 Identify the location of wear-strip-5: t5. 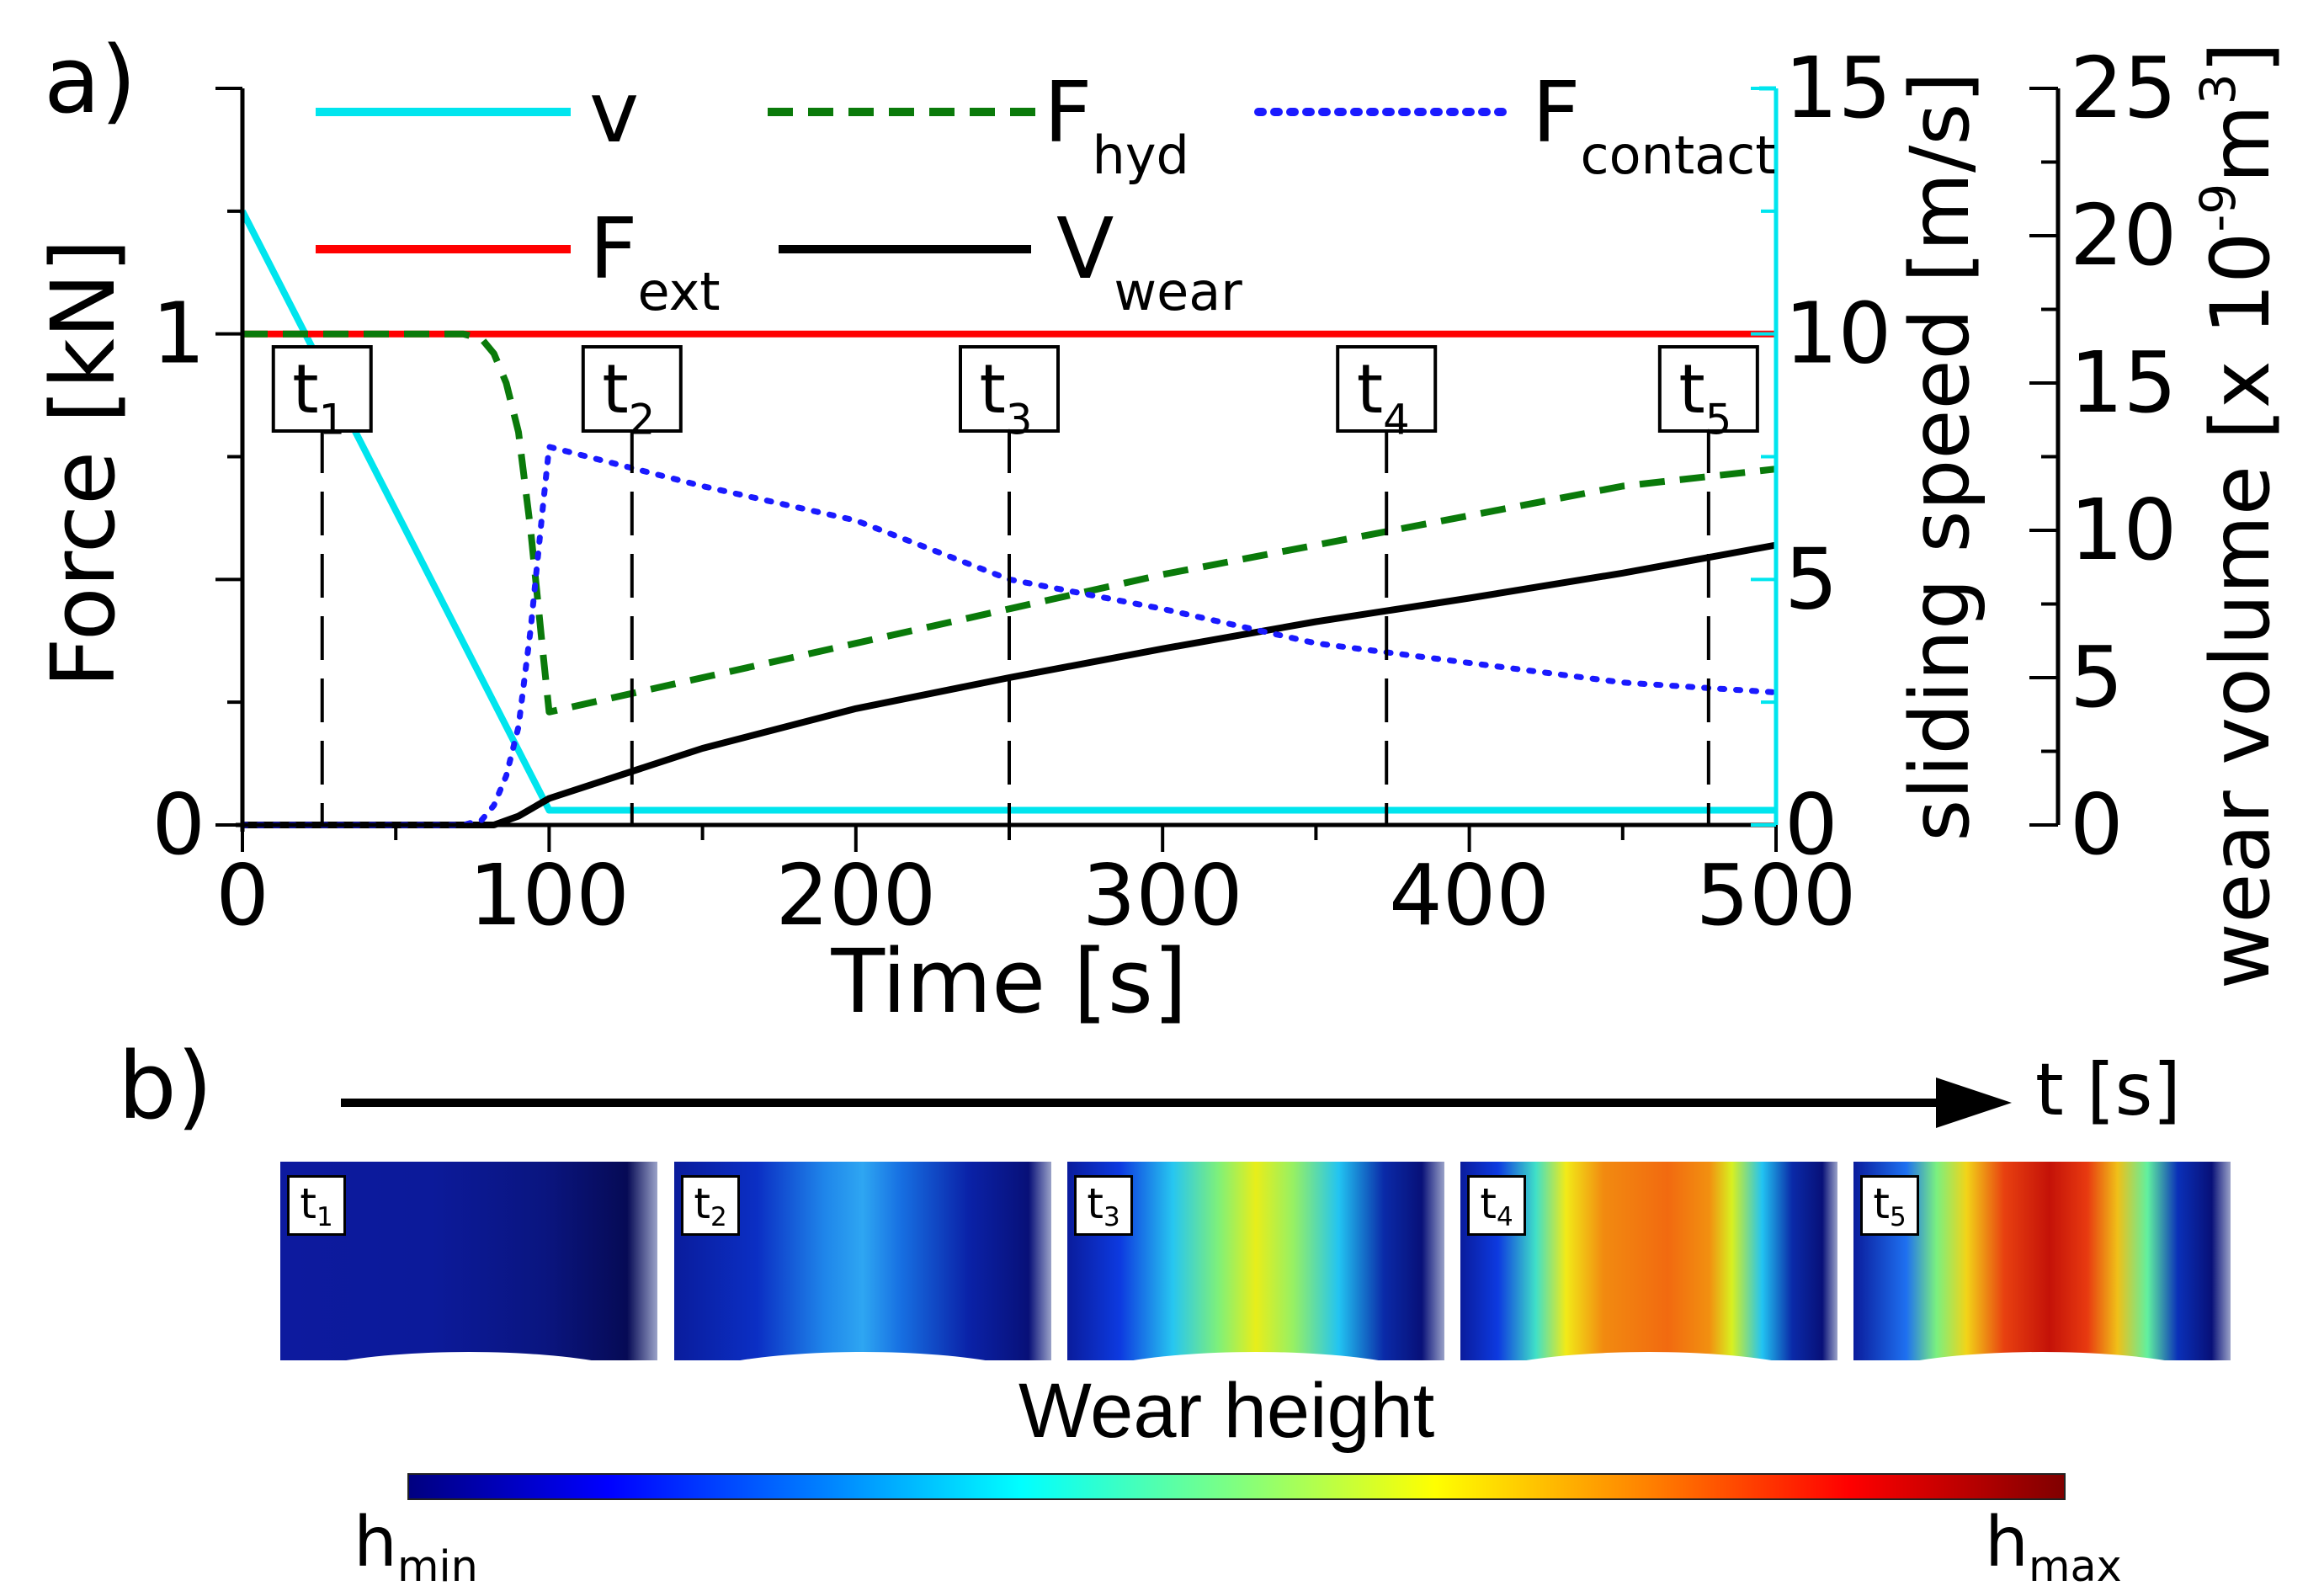
(2042, 1261).